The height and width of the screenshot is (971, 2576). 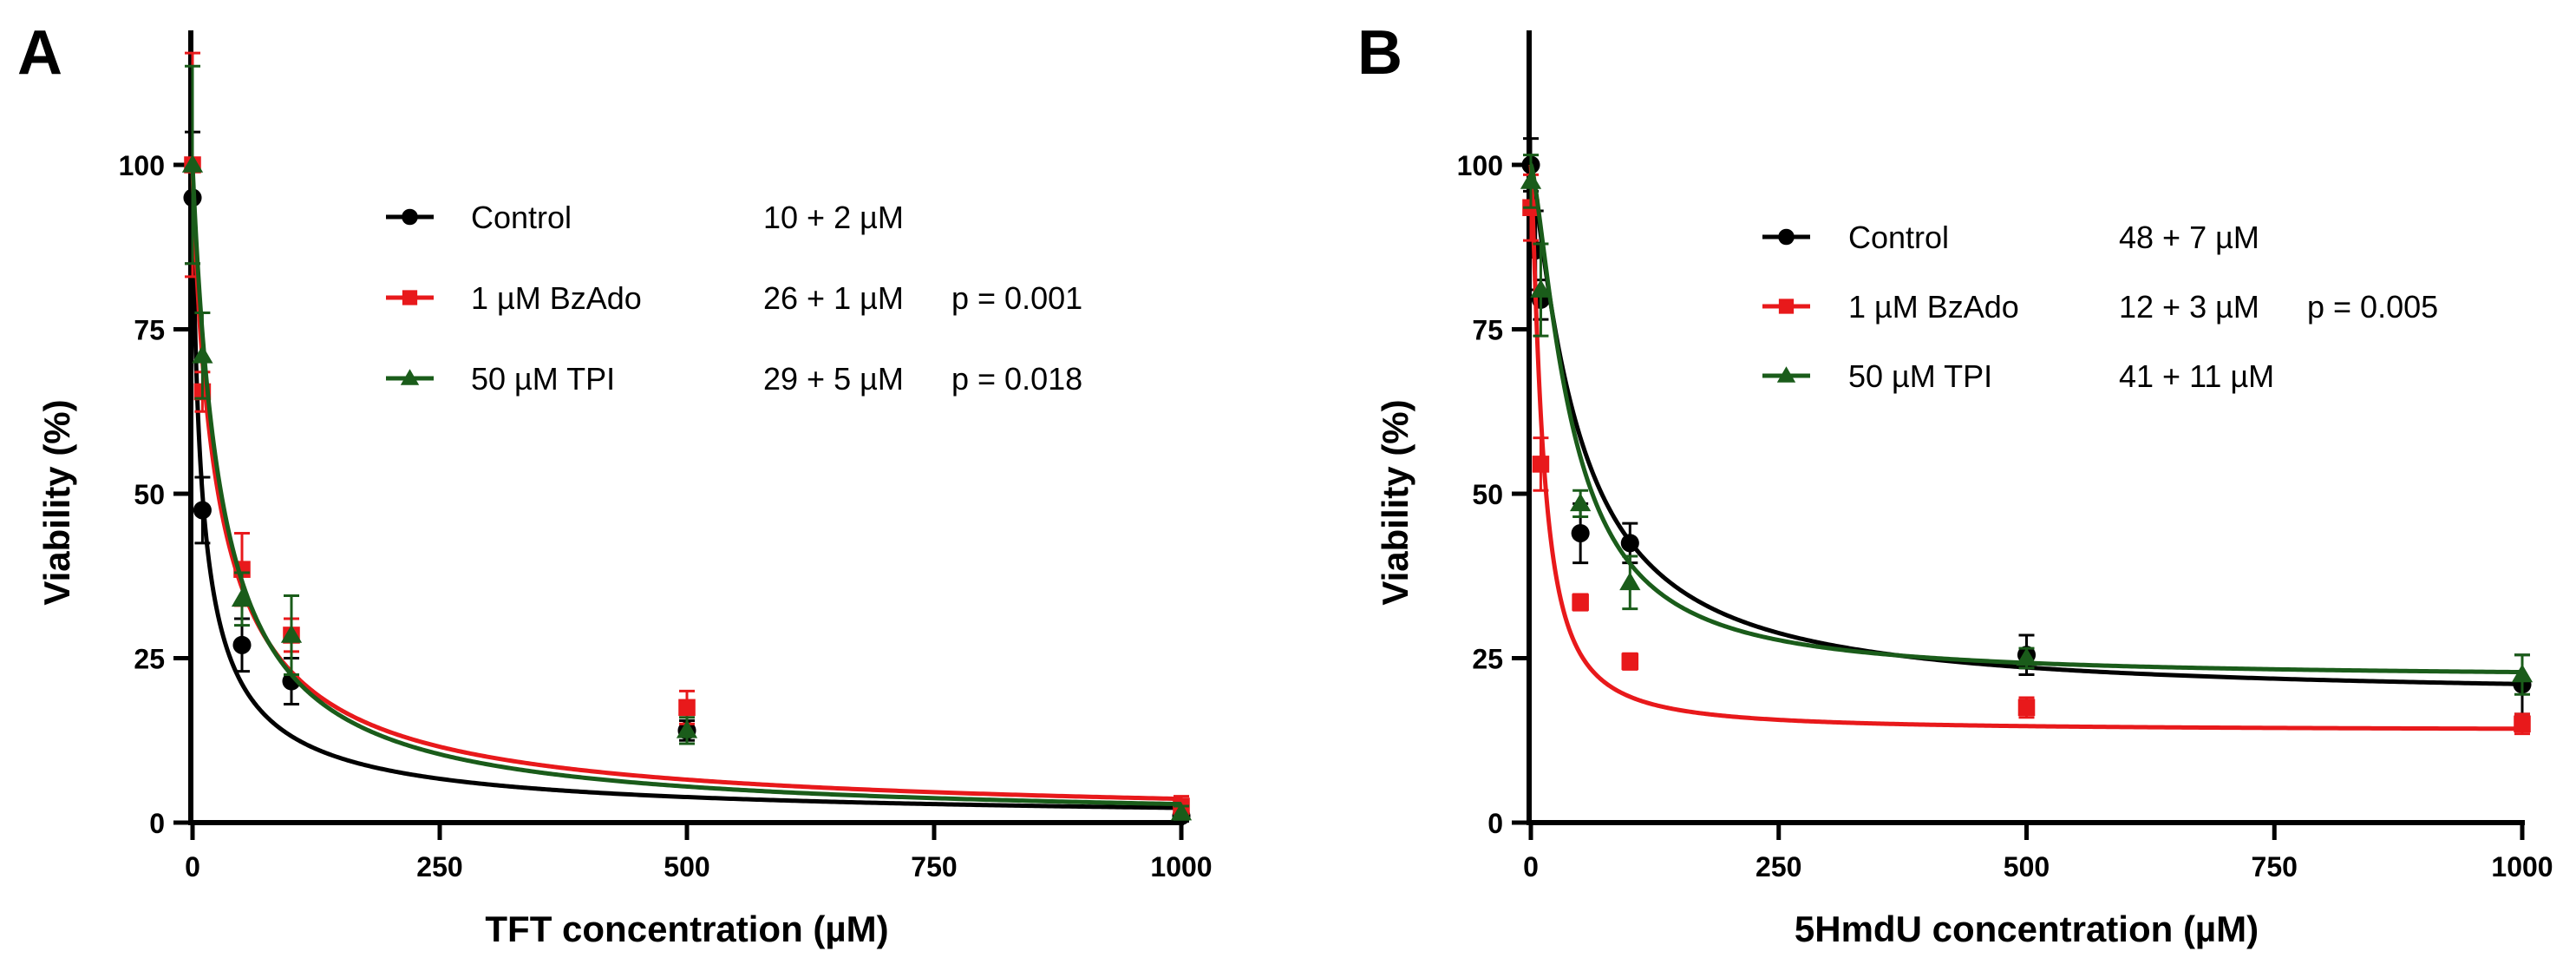 I want to click on ic50-label: 10 + 2 µM, so click(x=833, y=217).